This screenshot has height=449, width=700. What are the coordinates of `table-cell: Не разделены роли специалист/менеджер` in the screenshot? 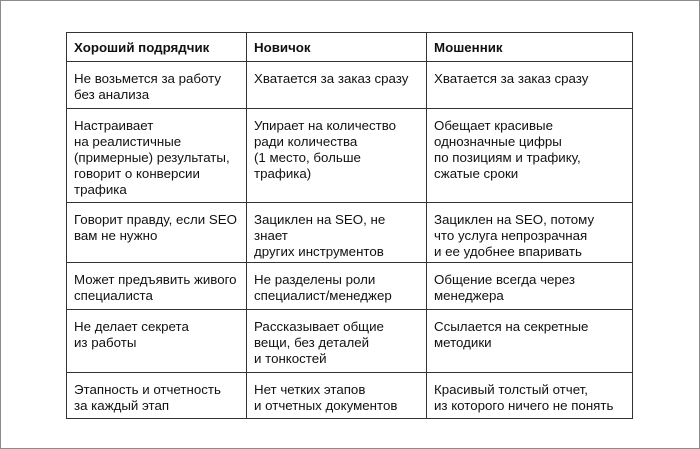 It's located at (336, 286).